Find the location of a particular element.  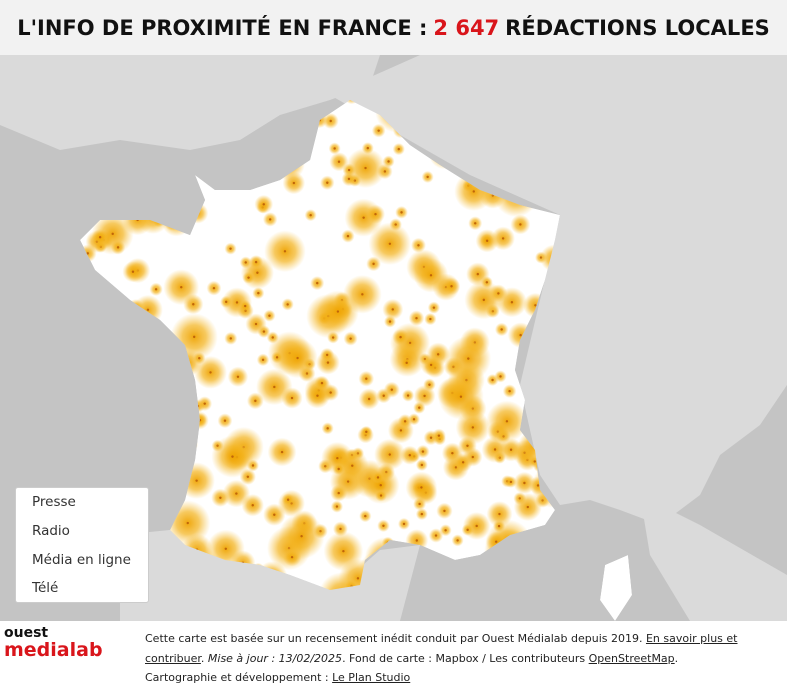

logo: ouest medialab is located at coordinates (53, 643).